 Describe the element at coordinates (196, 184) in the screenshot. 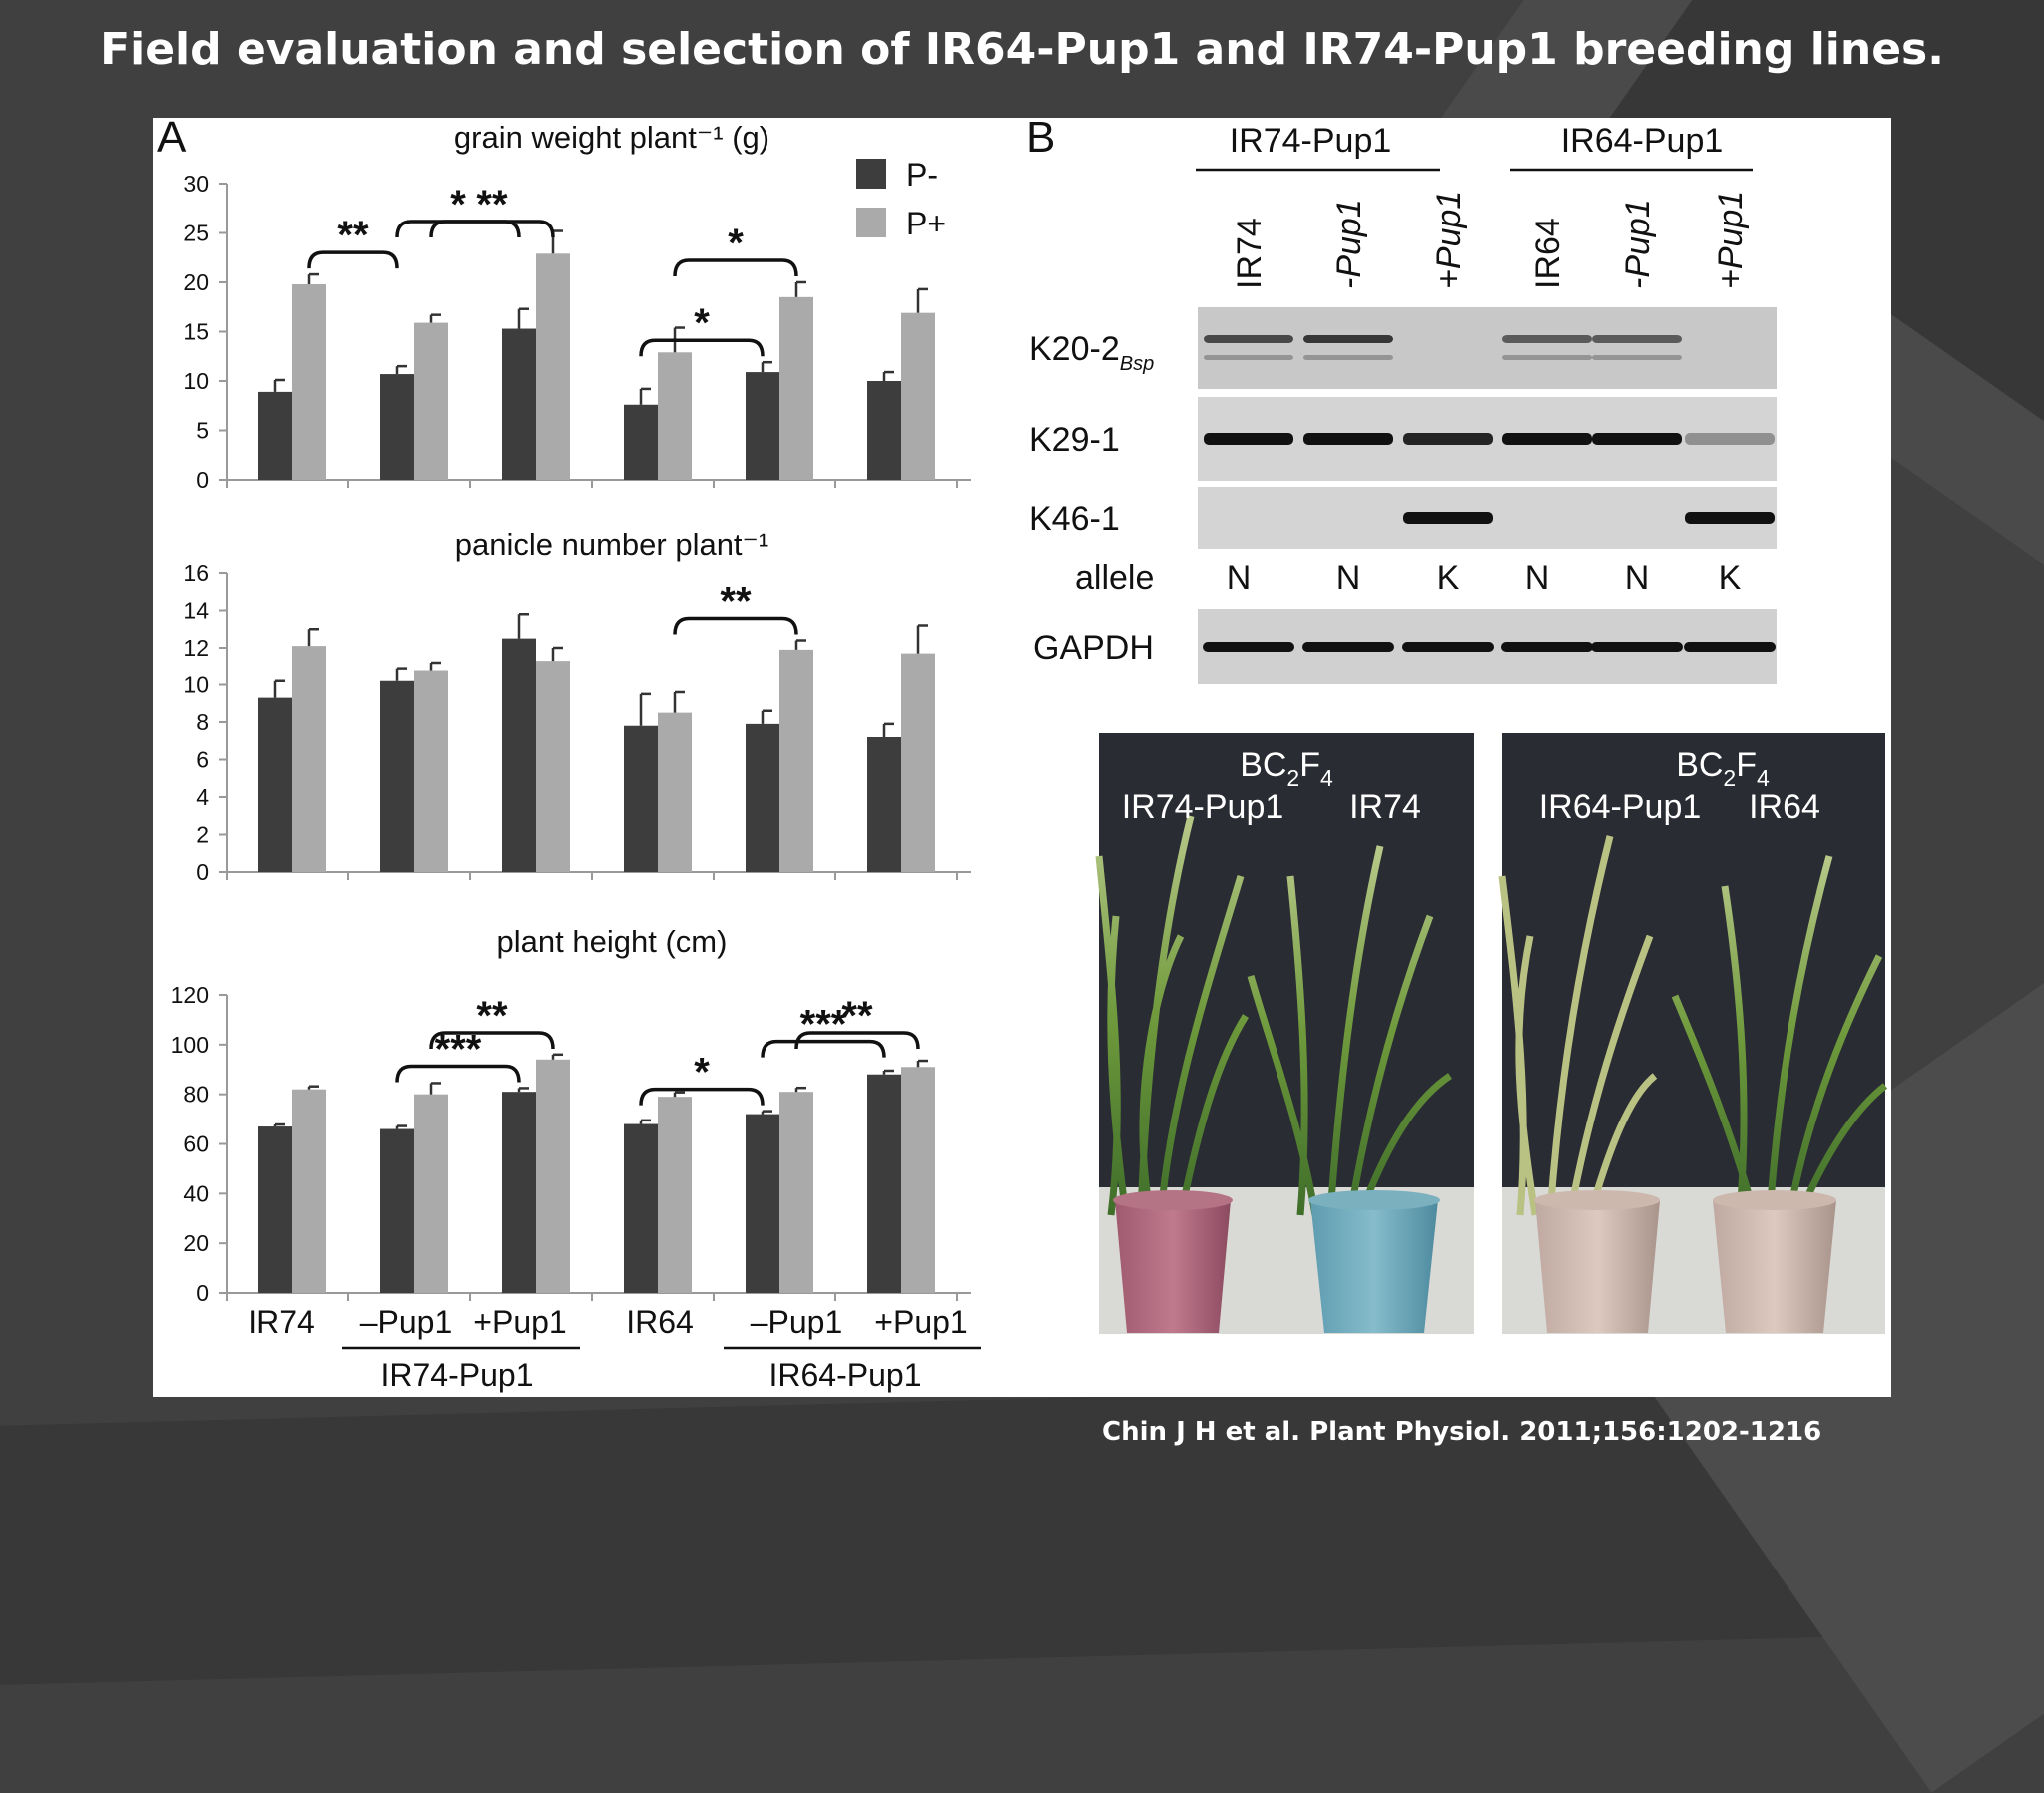

I see `y-tick-label: 30` at that location.